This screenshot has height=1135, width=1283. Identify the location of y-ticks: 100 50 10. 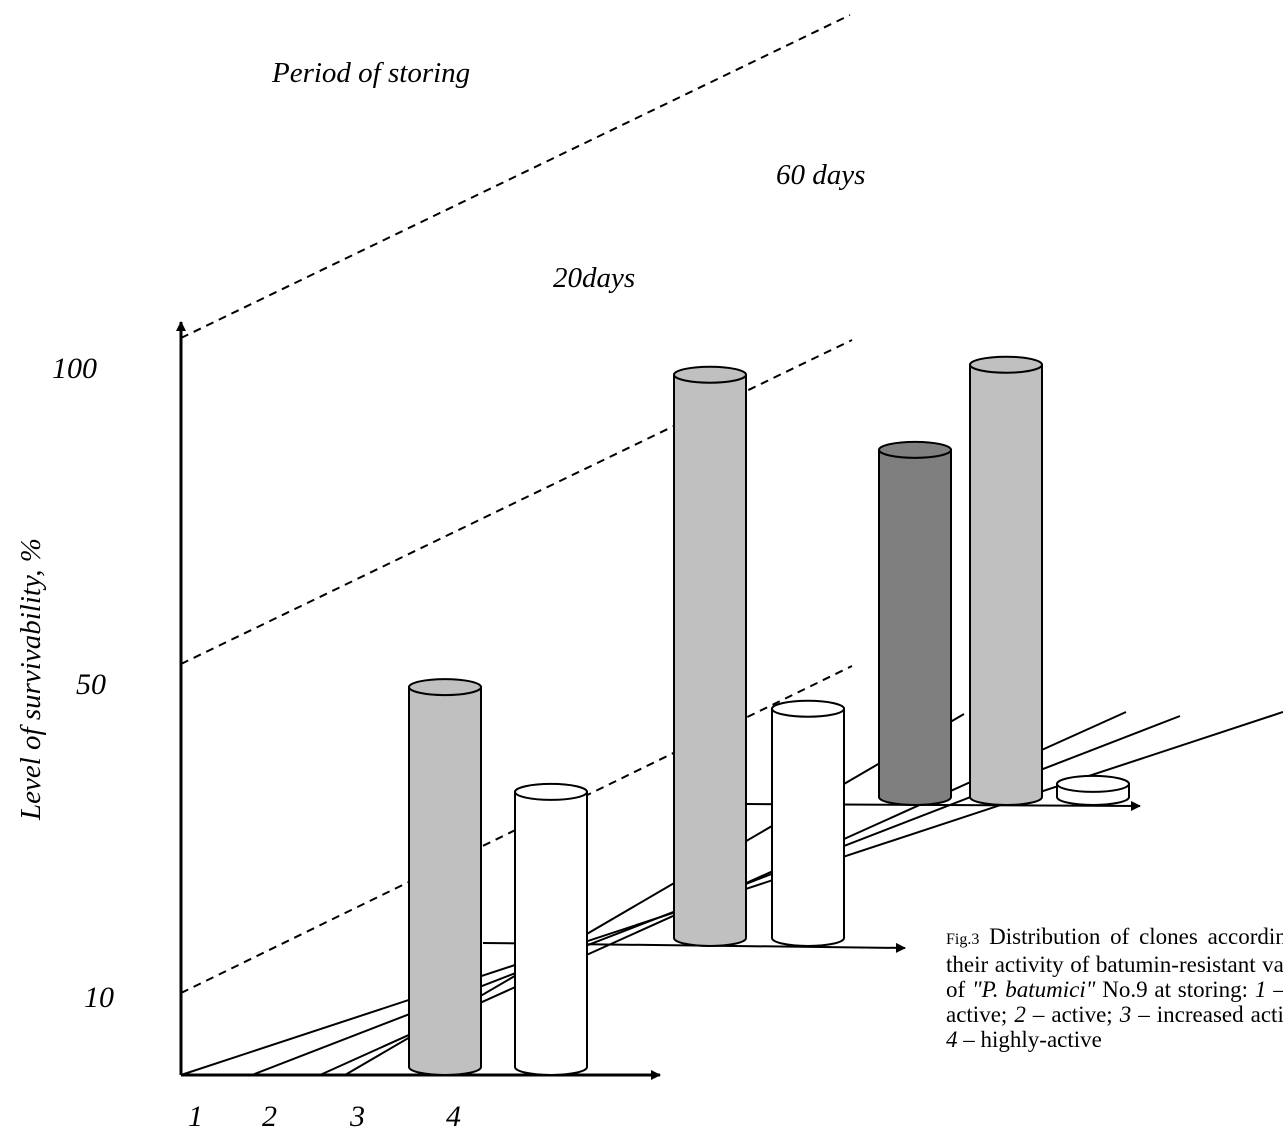
(83, 683).